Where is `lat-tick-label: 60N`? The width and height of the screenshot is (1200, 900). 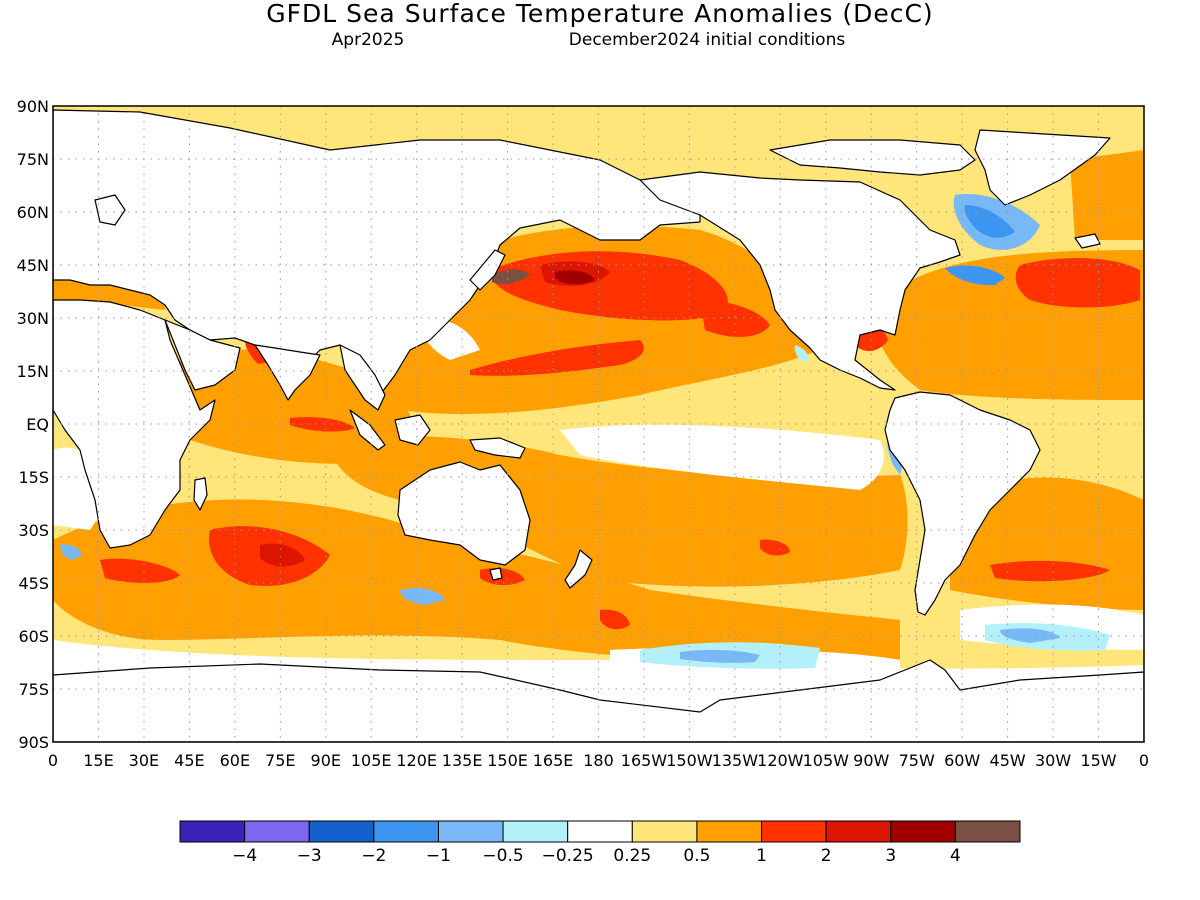
lat-tick-label: 60N is located at coordinates (33, 212).